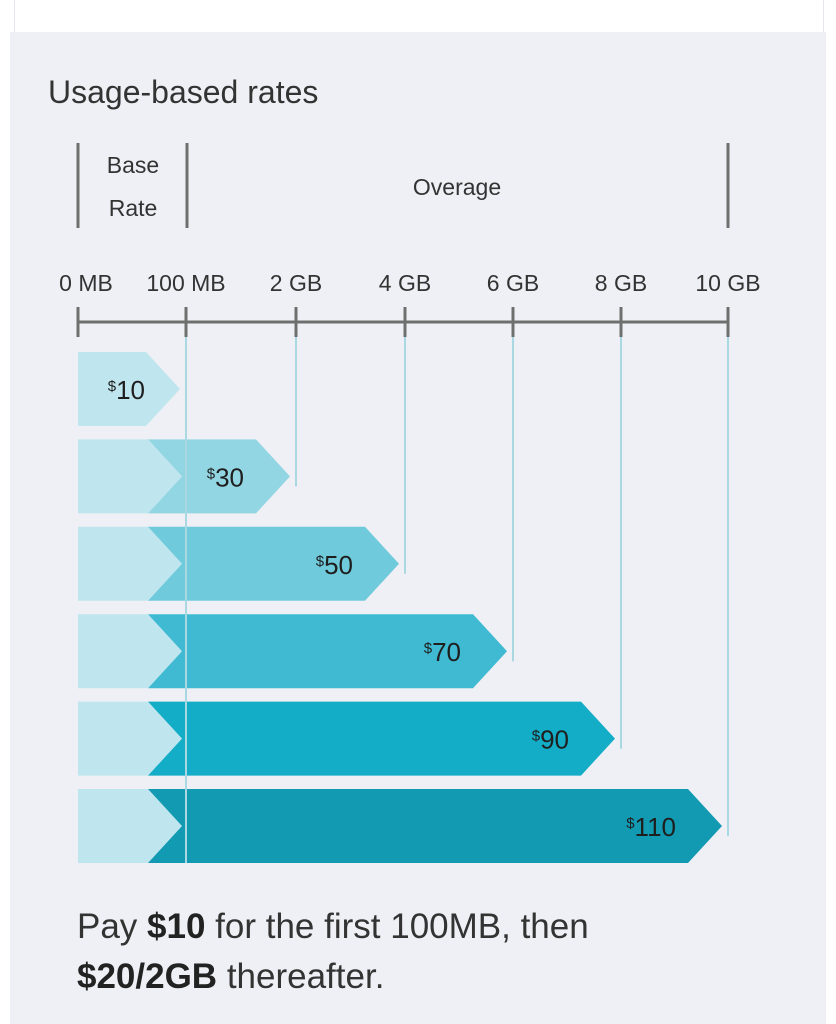 Image resolution: width=836 pixels, height=1024 pixels. I want to click on card-title: Usage-based rates, so click(183, 92).